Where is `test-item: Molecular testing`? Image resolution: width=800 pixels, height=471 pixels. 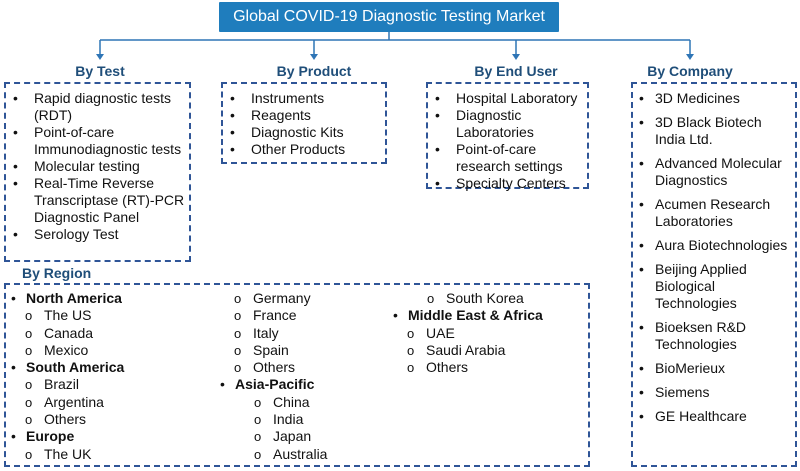 test-item: Molecular testing is located at coordinates (97, 166).